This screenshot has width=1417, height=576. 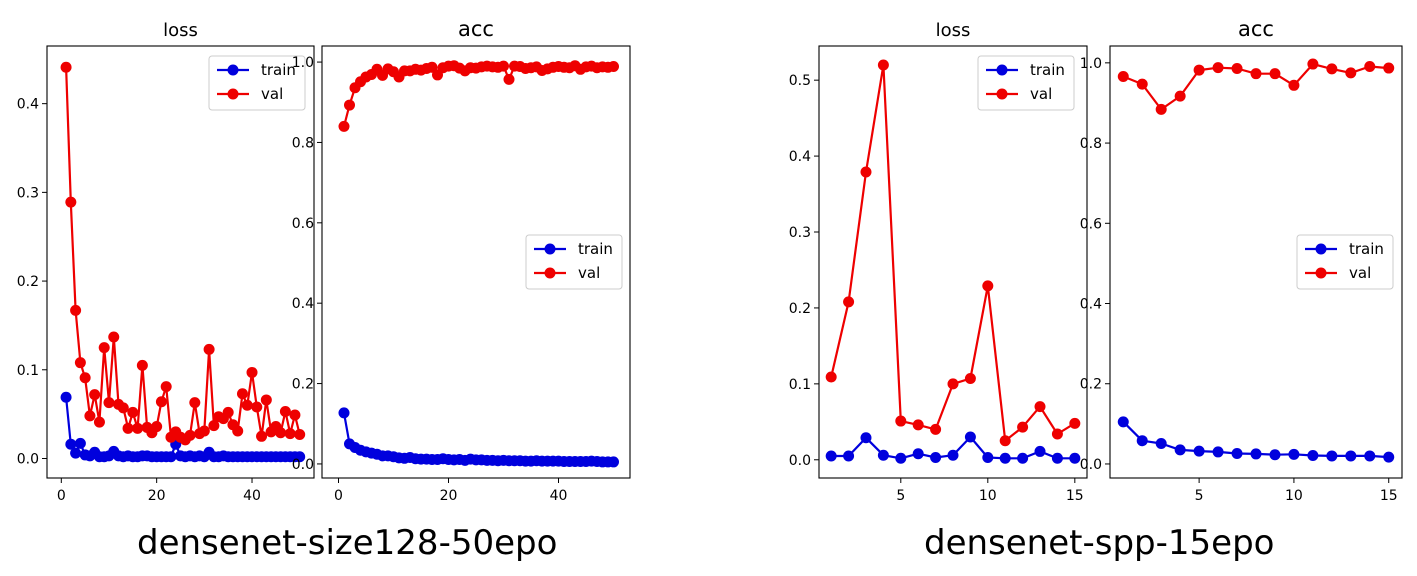 What do you see at coordinates (953, 262) in the screenshot?
I see `axes-frame` at bounding box center [953, 262].